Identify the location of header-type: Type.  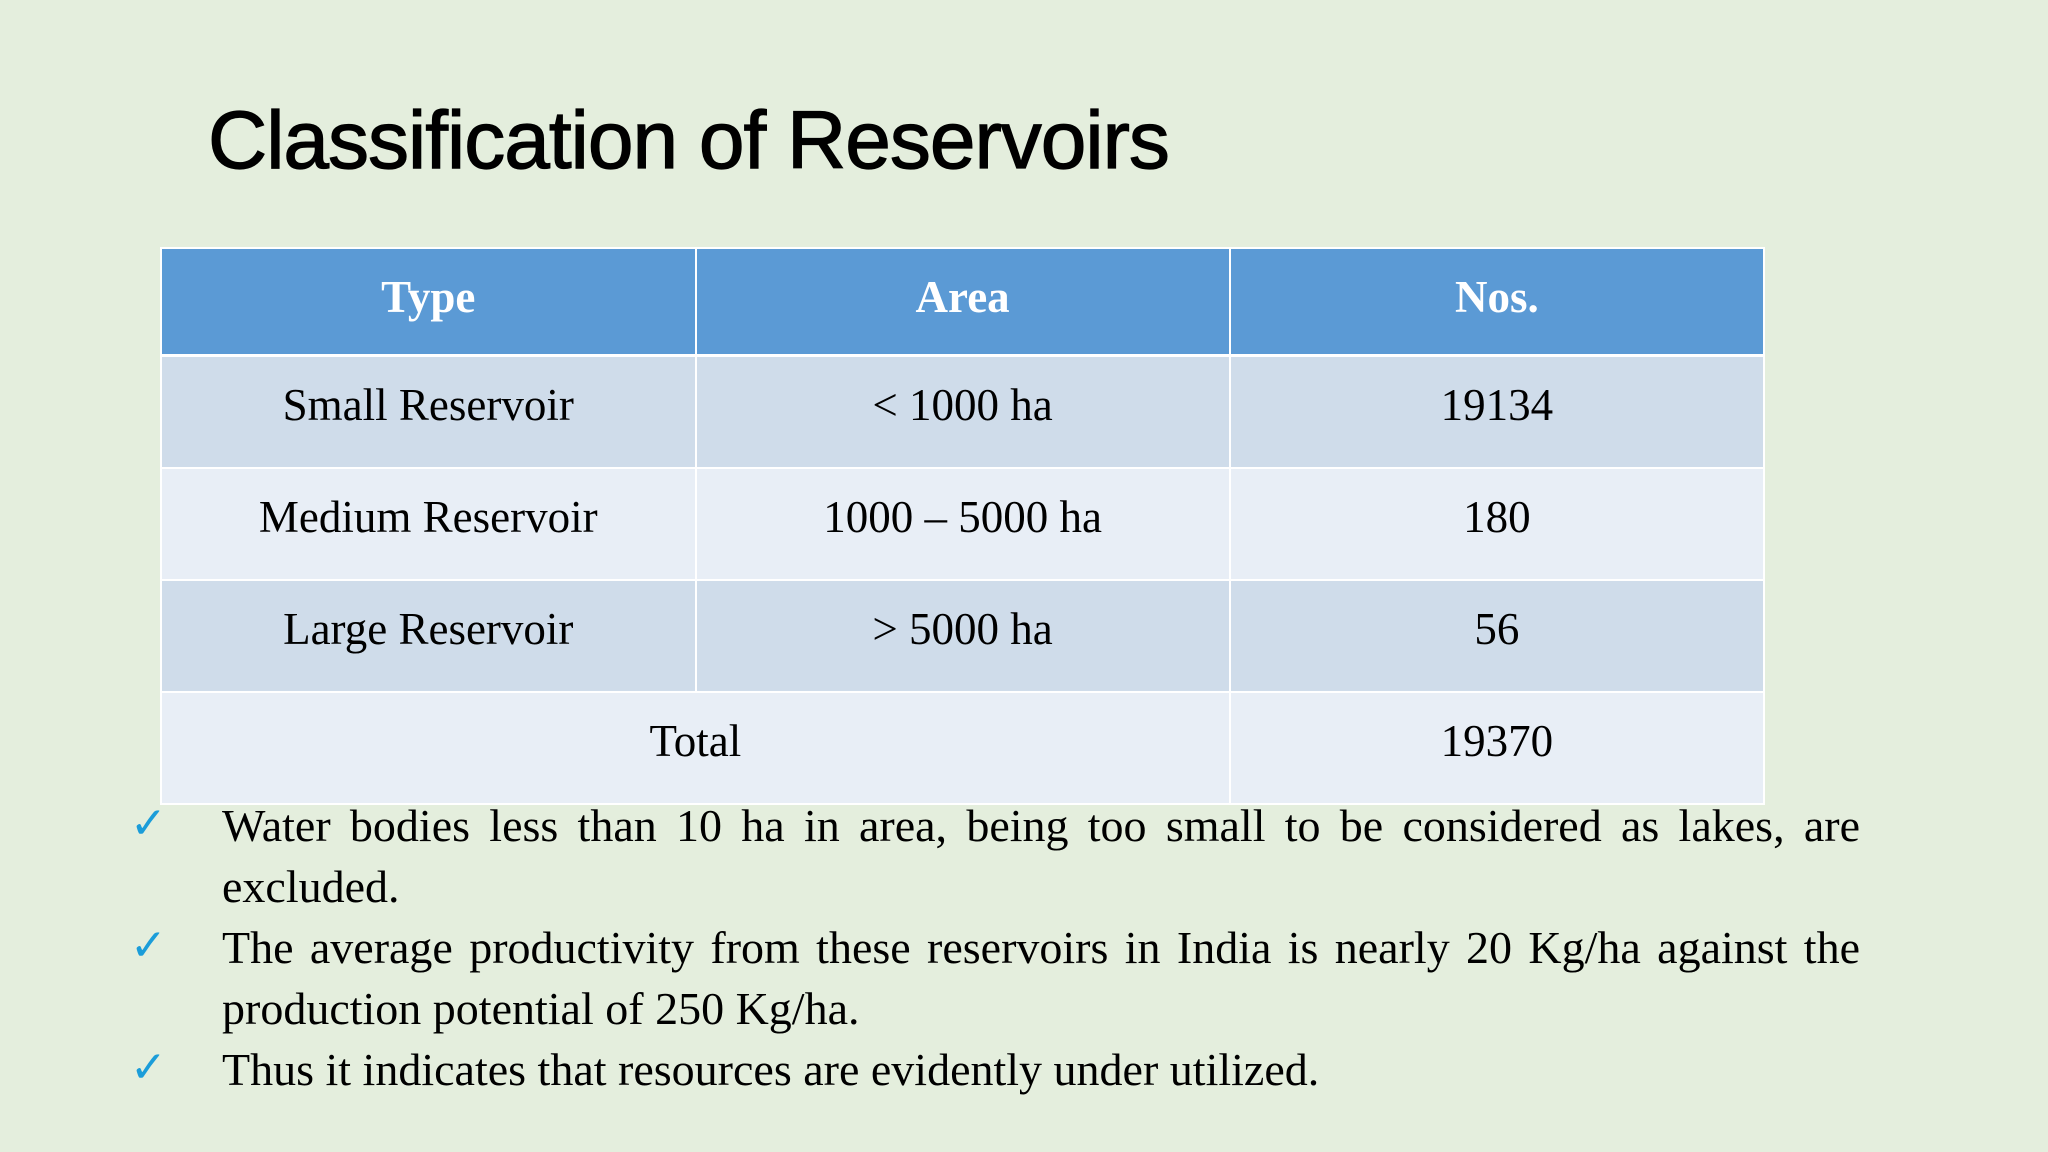
(428, 302).